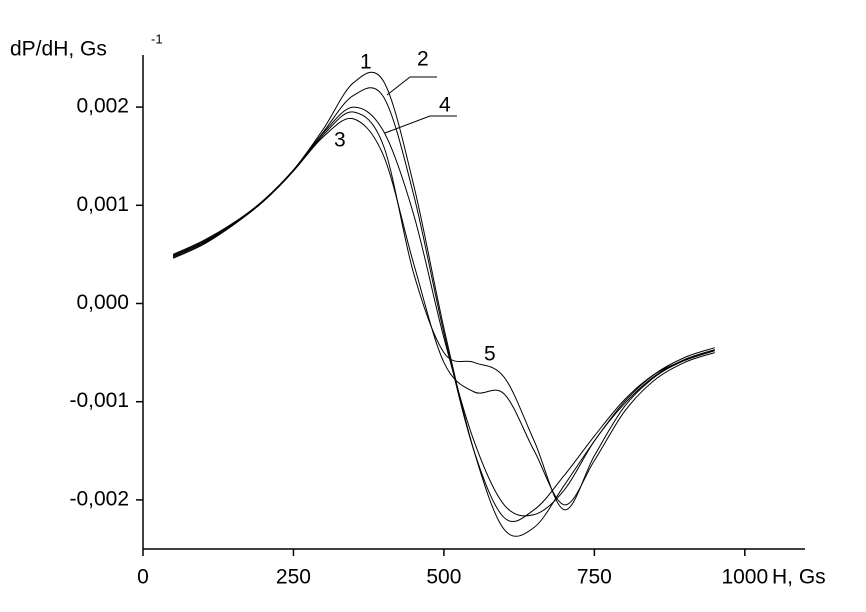 This screenshot has height=612, width=866. Describe the element at coordinates (594, 577) in the screenshot. I see `x-tick-label: 750` at that location.